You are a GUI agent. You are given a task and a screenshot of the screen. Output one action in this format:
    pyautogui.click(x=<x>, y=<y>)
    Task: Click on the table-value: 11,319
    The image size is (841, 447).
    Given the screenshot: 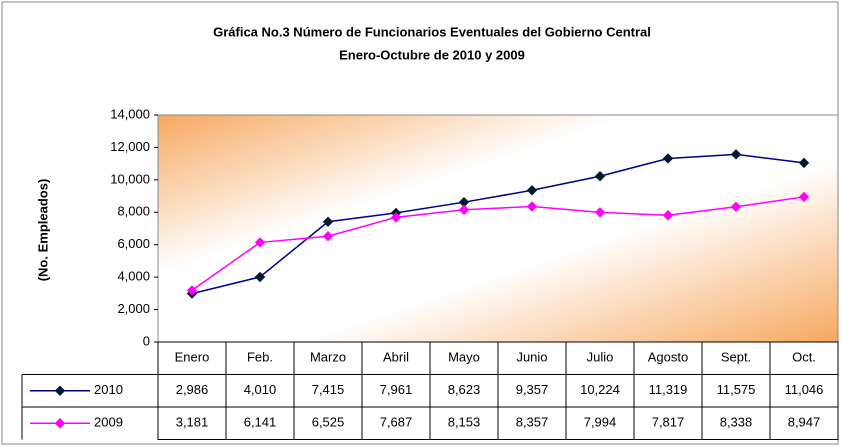 What is the action you would take?
    pyautogui.click(x=668, y=389)
    